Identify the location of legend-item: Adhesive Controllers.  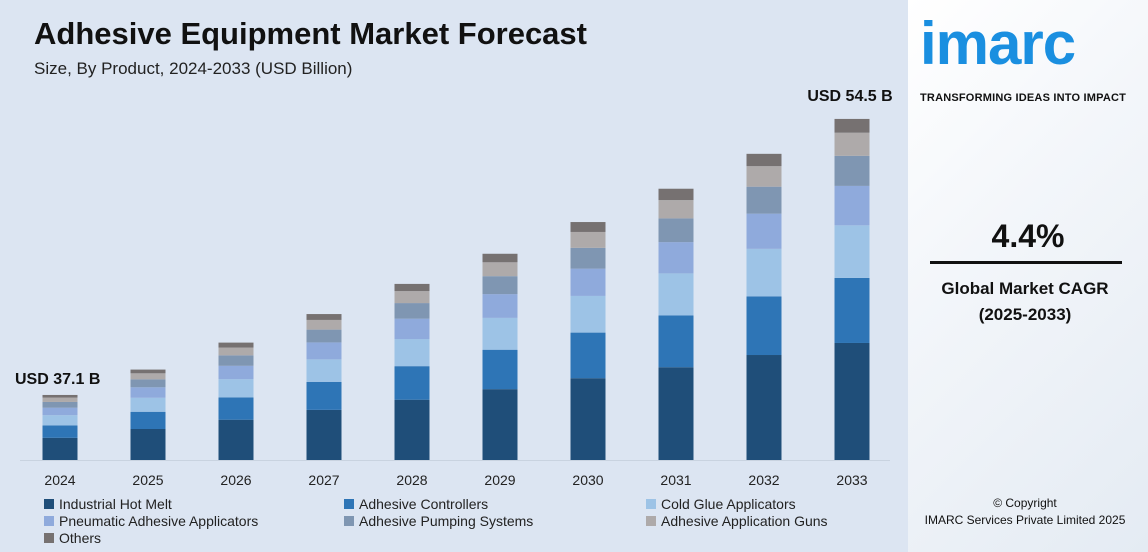
(416, 504).